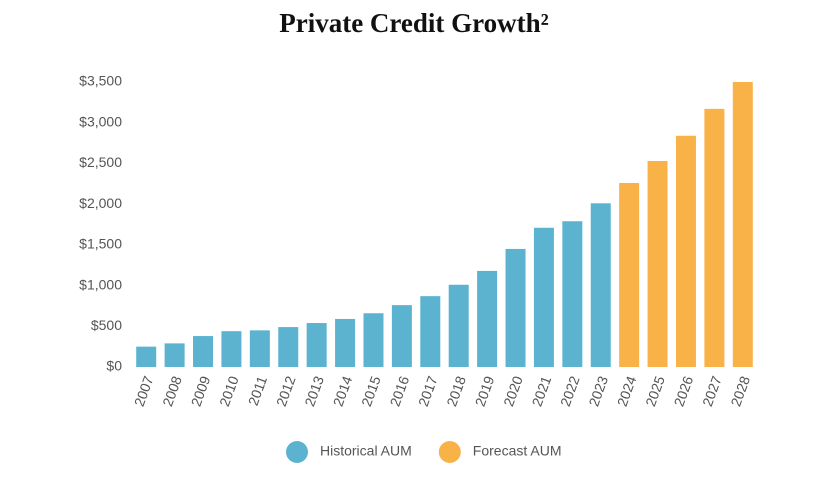 The height and width of the screenshot is (484, 828). I want to click on legend-label: Historical AUM, so click(366, 451).